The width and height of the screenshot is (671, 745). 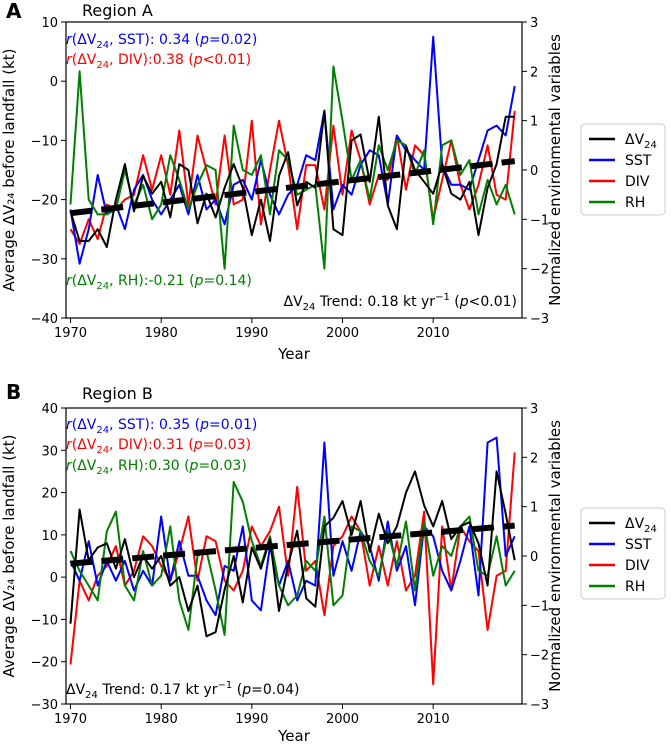 I want to click on panel-letter: A, so click(x=14, y=11).